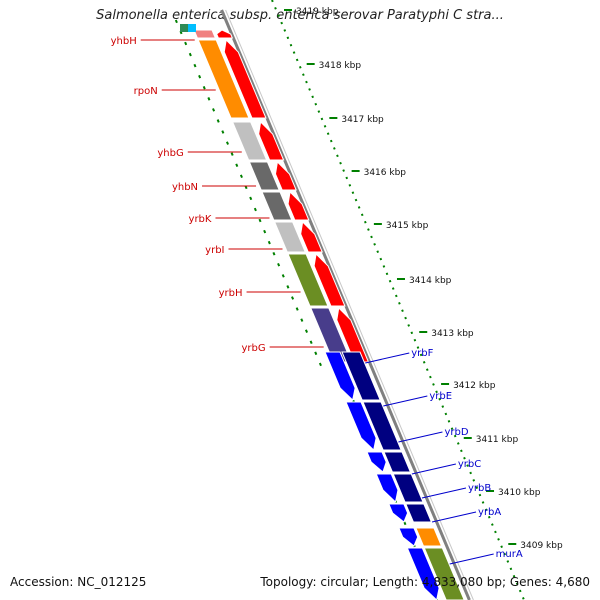  I want to click on gene-block-yhbG, so click(249, 141).